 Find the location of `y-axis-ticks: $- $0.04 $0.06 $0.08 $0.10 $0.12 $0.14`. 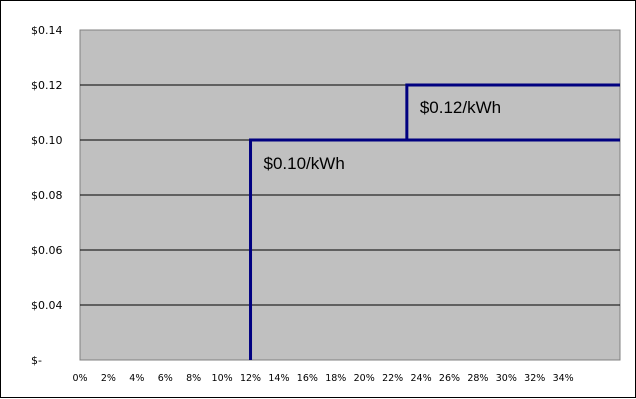

y-axis-ticks: $- $0.04 $0.06 $0.08 $0.10 $0.12 $0.14 is located at coordinates (47, 195).